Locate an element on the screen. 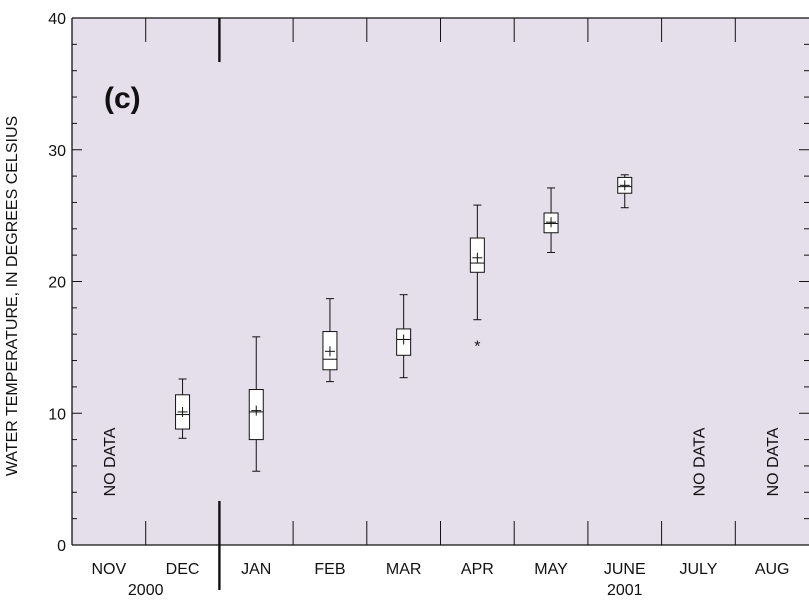 Image resolution: width=809 pixels, height=600 pixels. x-tick-label: DEC is located at coordinates (183, 569).